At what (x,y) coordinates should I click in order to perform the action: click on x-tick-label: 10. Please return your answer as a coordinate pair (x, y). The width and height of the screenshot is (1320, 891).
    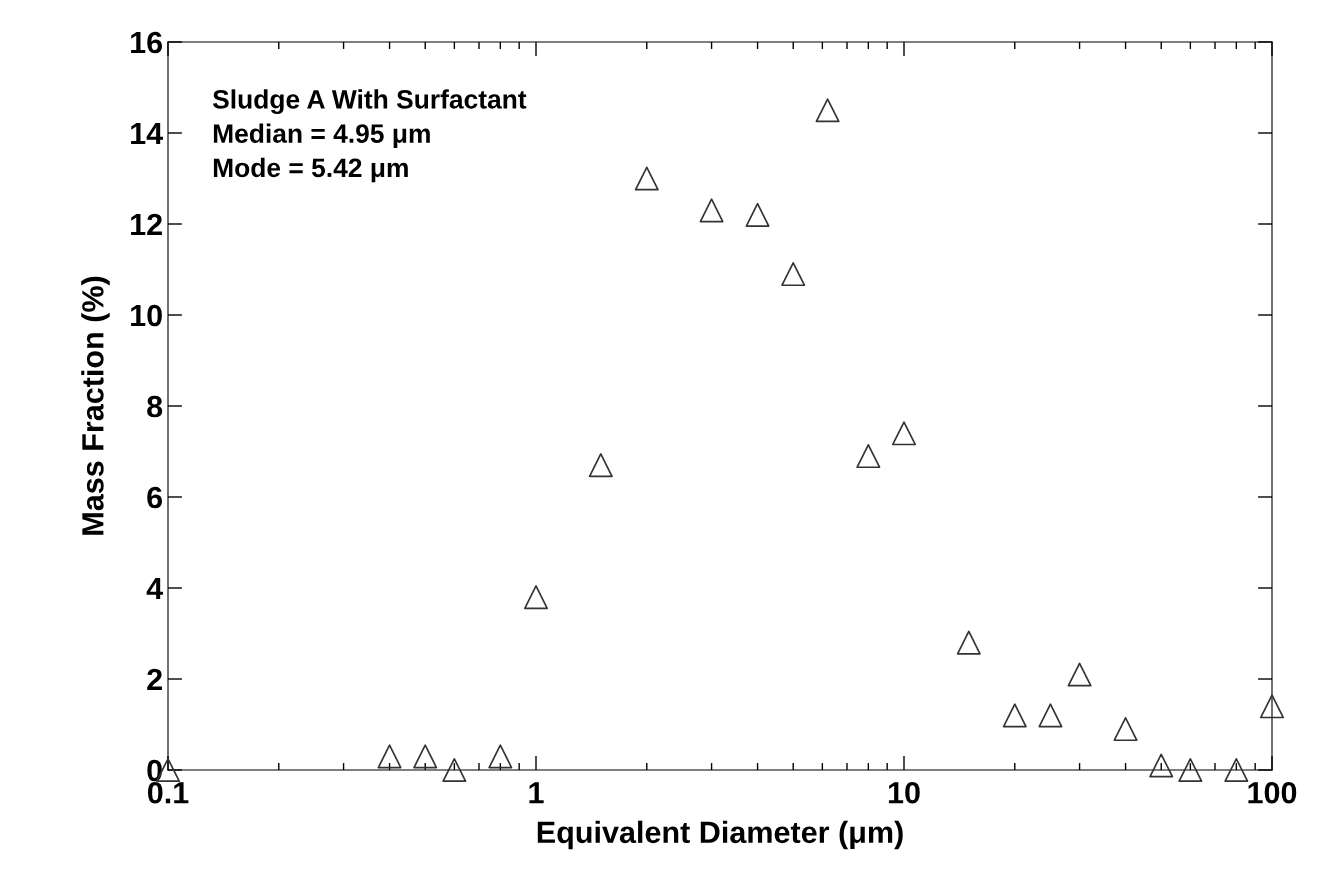
    Looking at the image, I should click on (904, 792).